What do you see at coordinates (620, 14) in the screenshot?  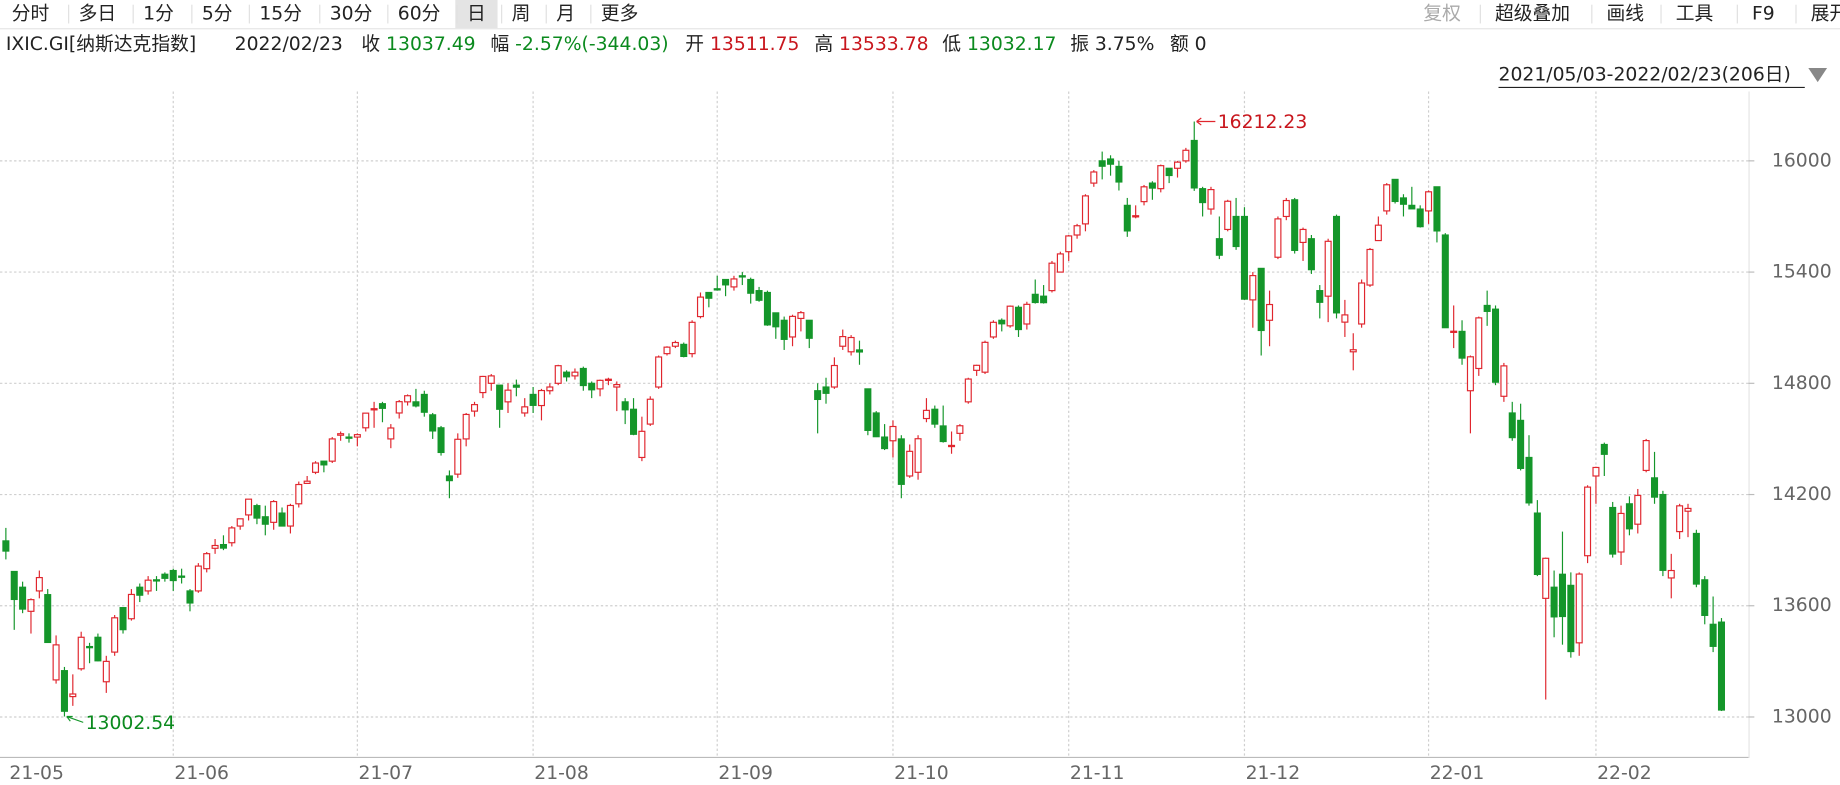 I see `toolbar-button: 更多` at bounding box center [620, 14].